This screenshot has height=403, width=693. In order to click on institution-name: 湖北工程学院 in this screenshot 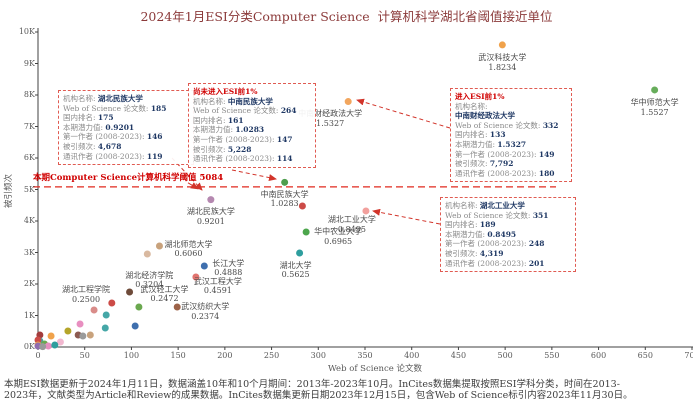, I will do `click(86, 290)`.